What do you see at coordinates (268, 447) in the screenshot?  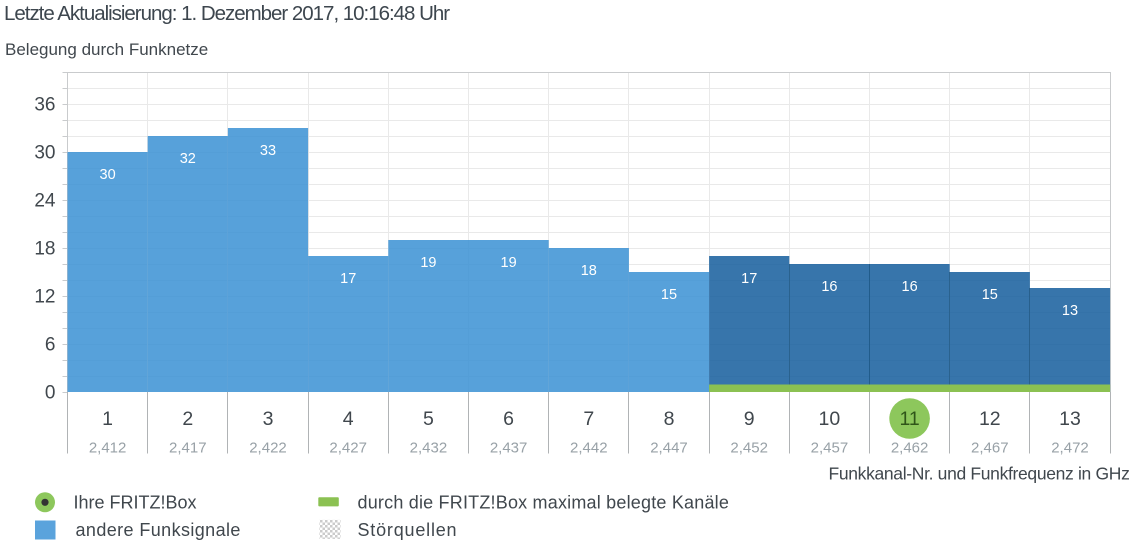 I see `svg-text: 2,422` at bounding box center [268, 447].